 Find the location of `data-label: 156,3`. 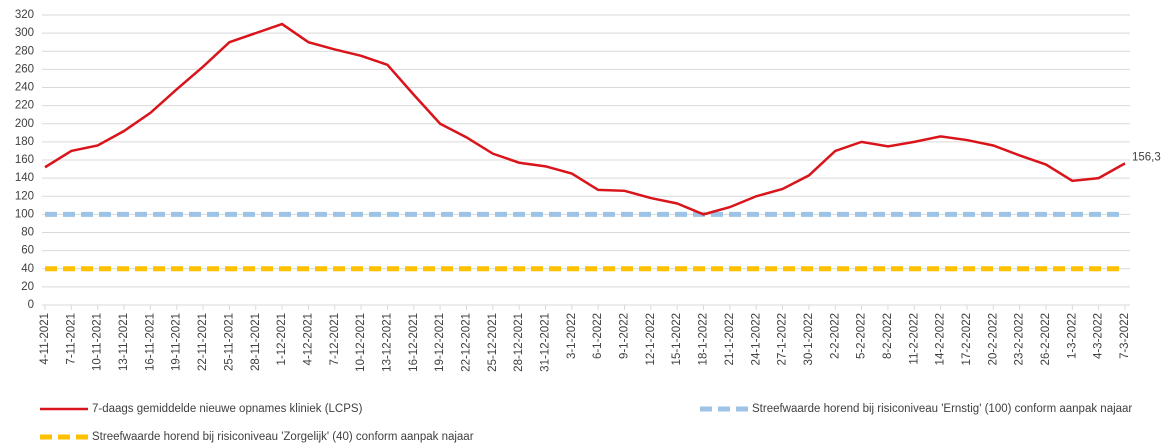

data-label: 156,3 is located at coordinates (1146, 157).